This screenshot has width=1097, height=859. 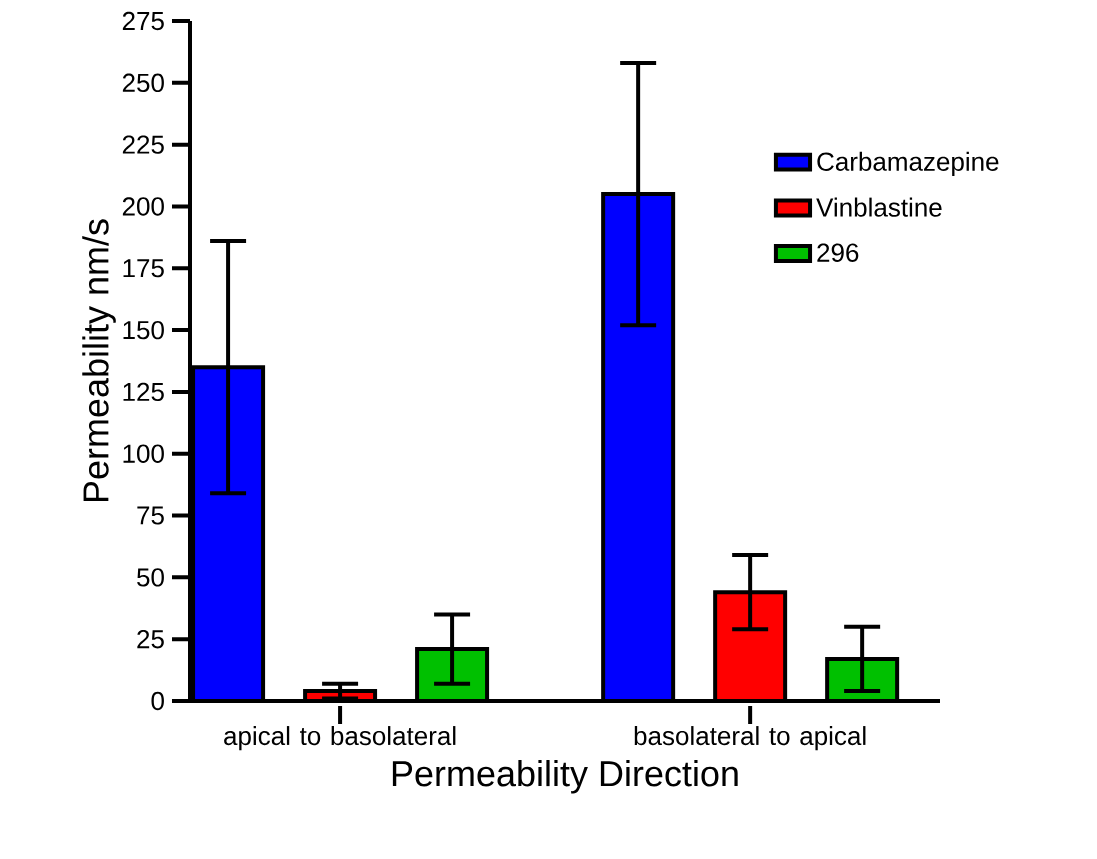 What do you see at coordinates (340, 738) in the screenshot?
I see `x-tick-label: apical to basolateral` at bounding box center [340, 738].